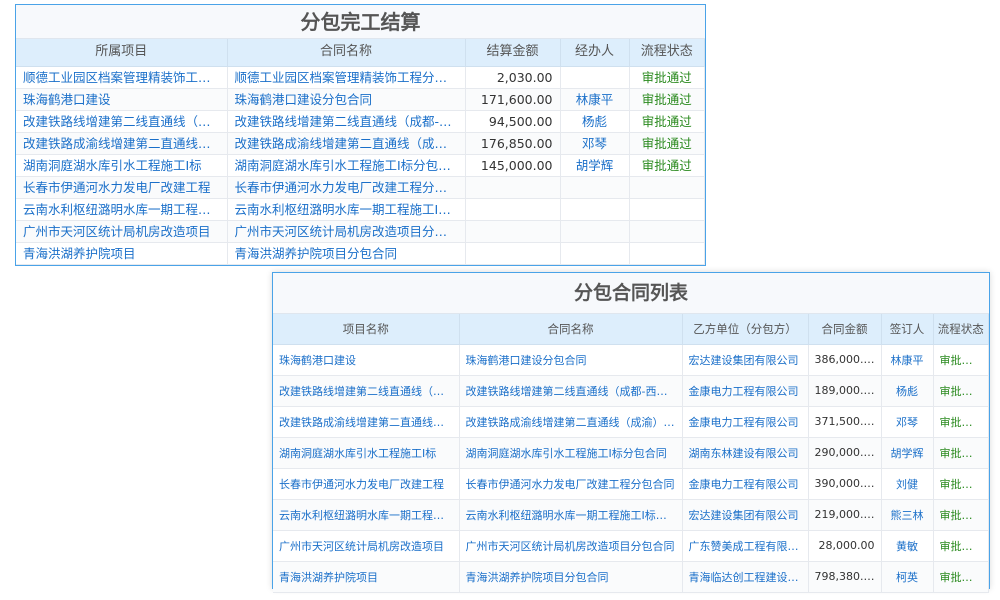  What do you see at coordinates (745, 329) in the screenshot?
I see `column-header: 乙方单位（分包方）` at bounding box center [745, 329].